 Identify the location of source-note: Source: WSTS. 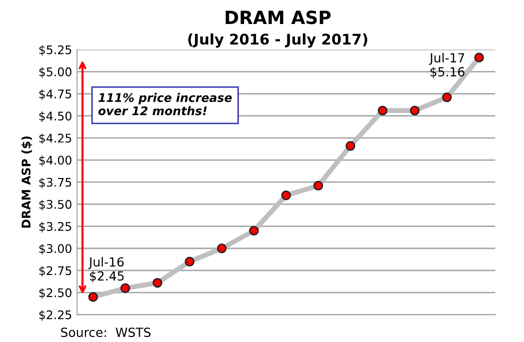
(106, 333).